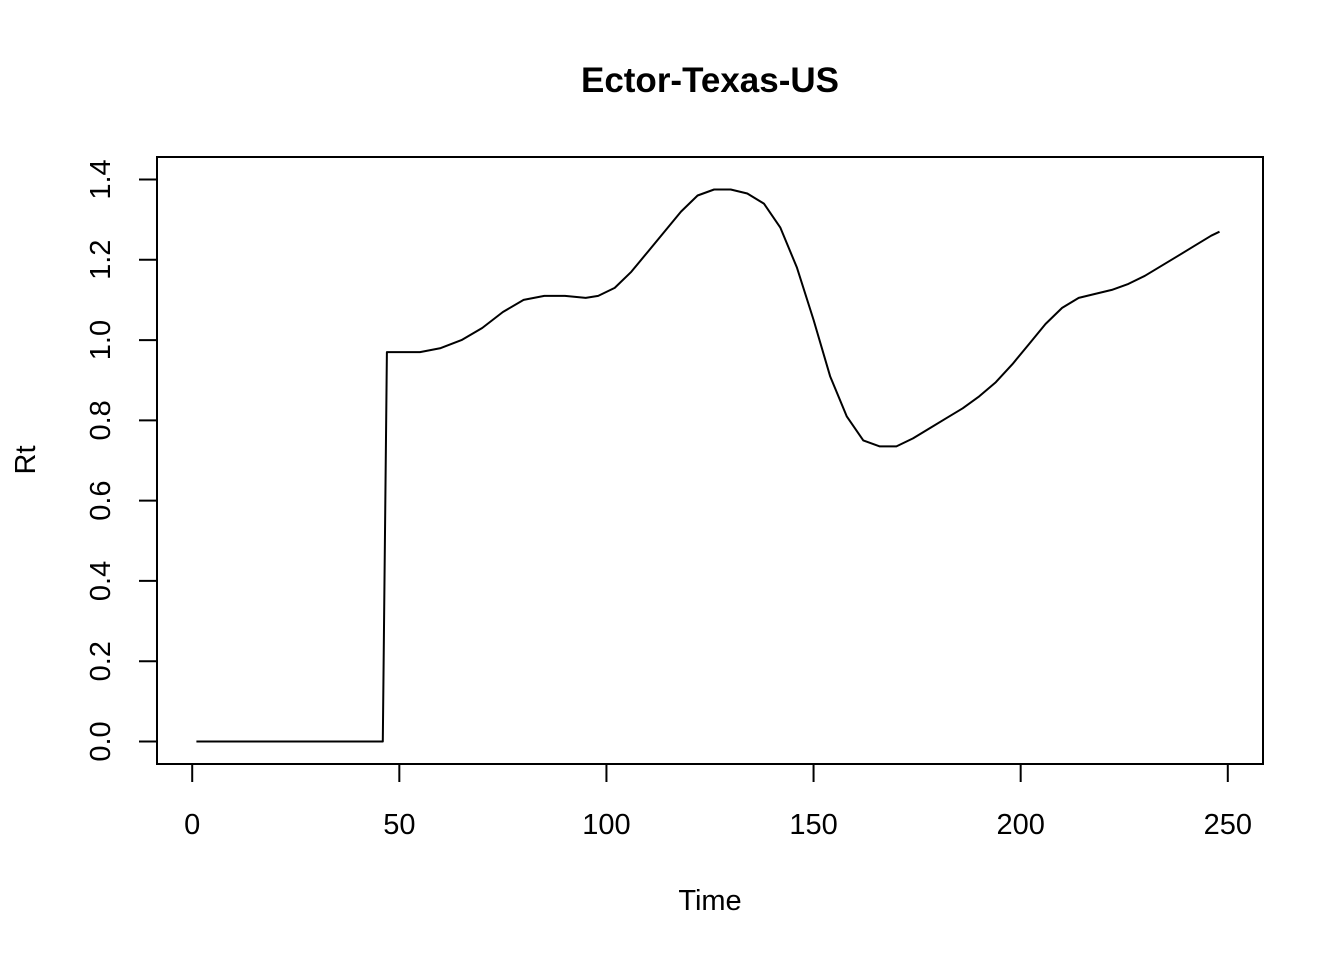 The image size is (1344, 960). I want to click on y-tick-label: 0.8, so click(101, 420).